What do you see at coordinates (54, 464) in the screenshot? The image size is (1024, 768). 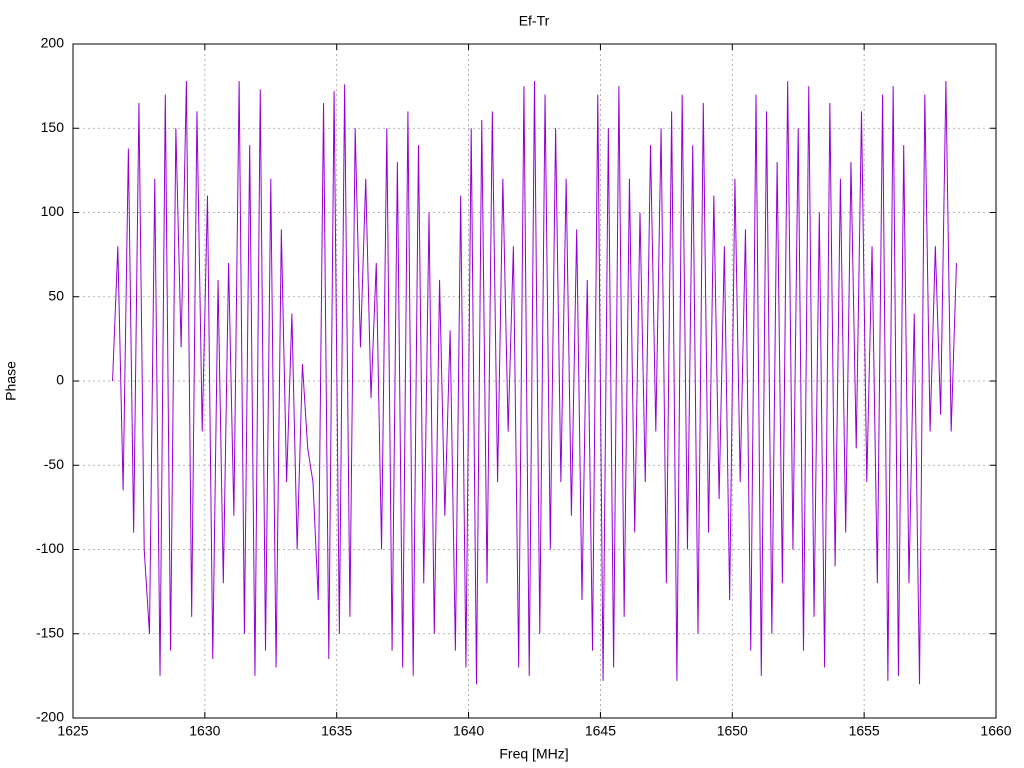 I see `y-tick-label: -50` at bounding box center [54, 464].